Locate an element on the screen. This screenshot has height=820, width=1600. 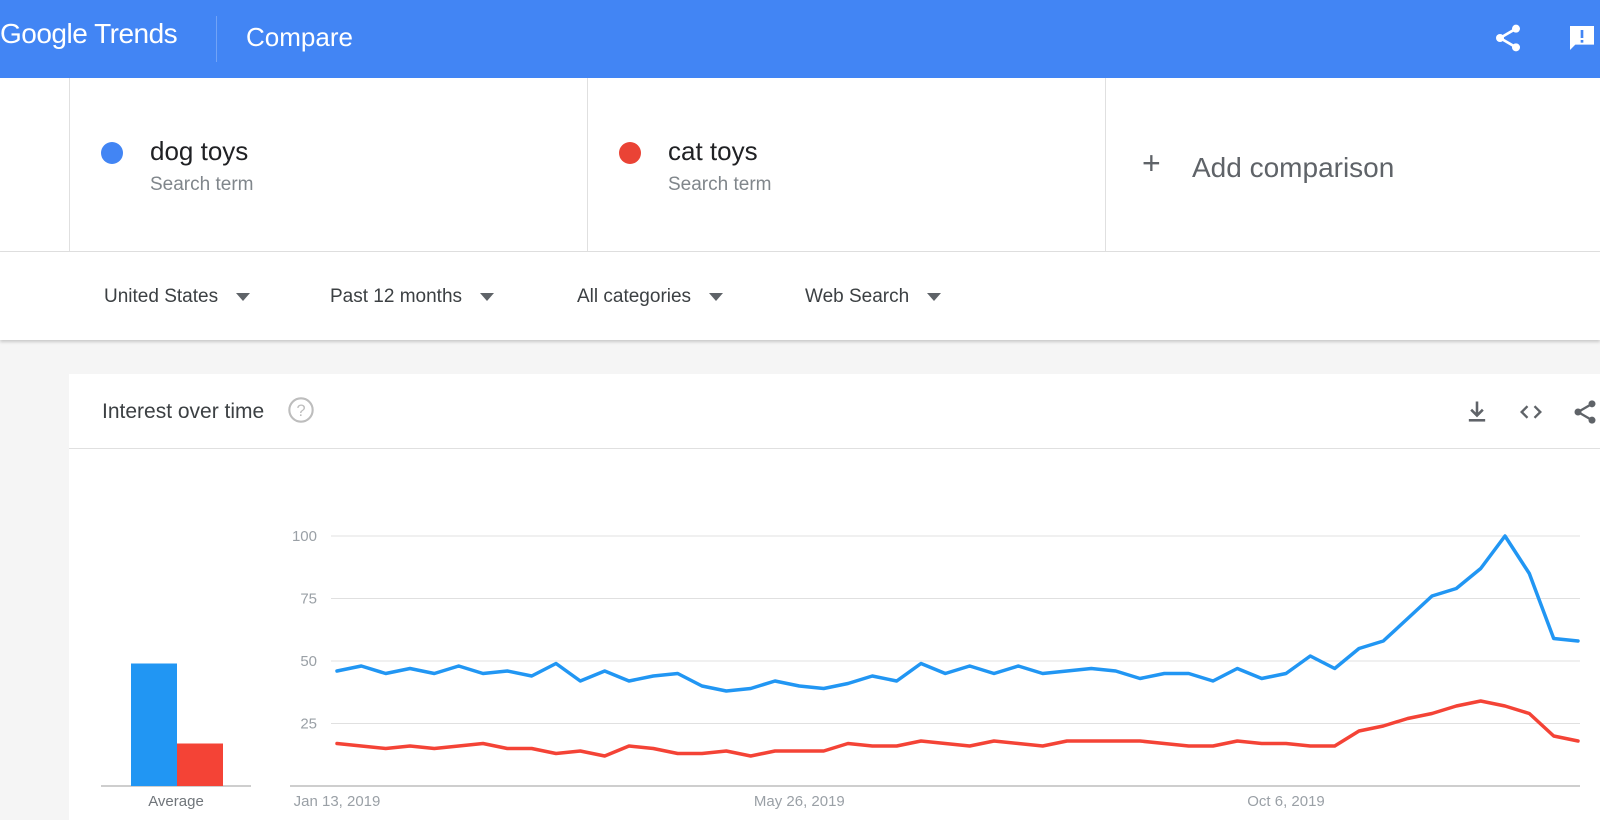
term-name: cat toys is located at coordinates (713, 151).